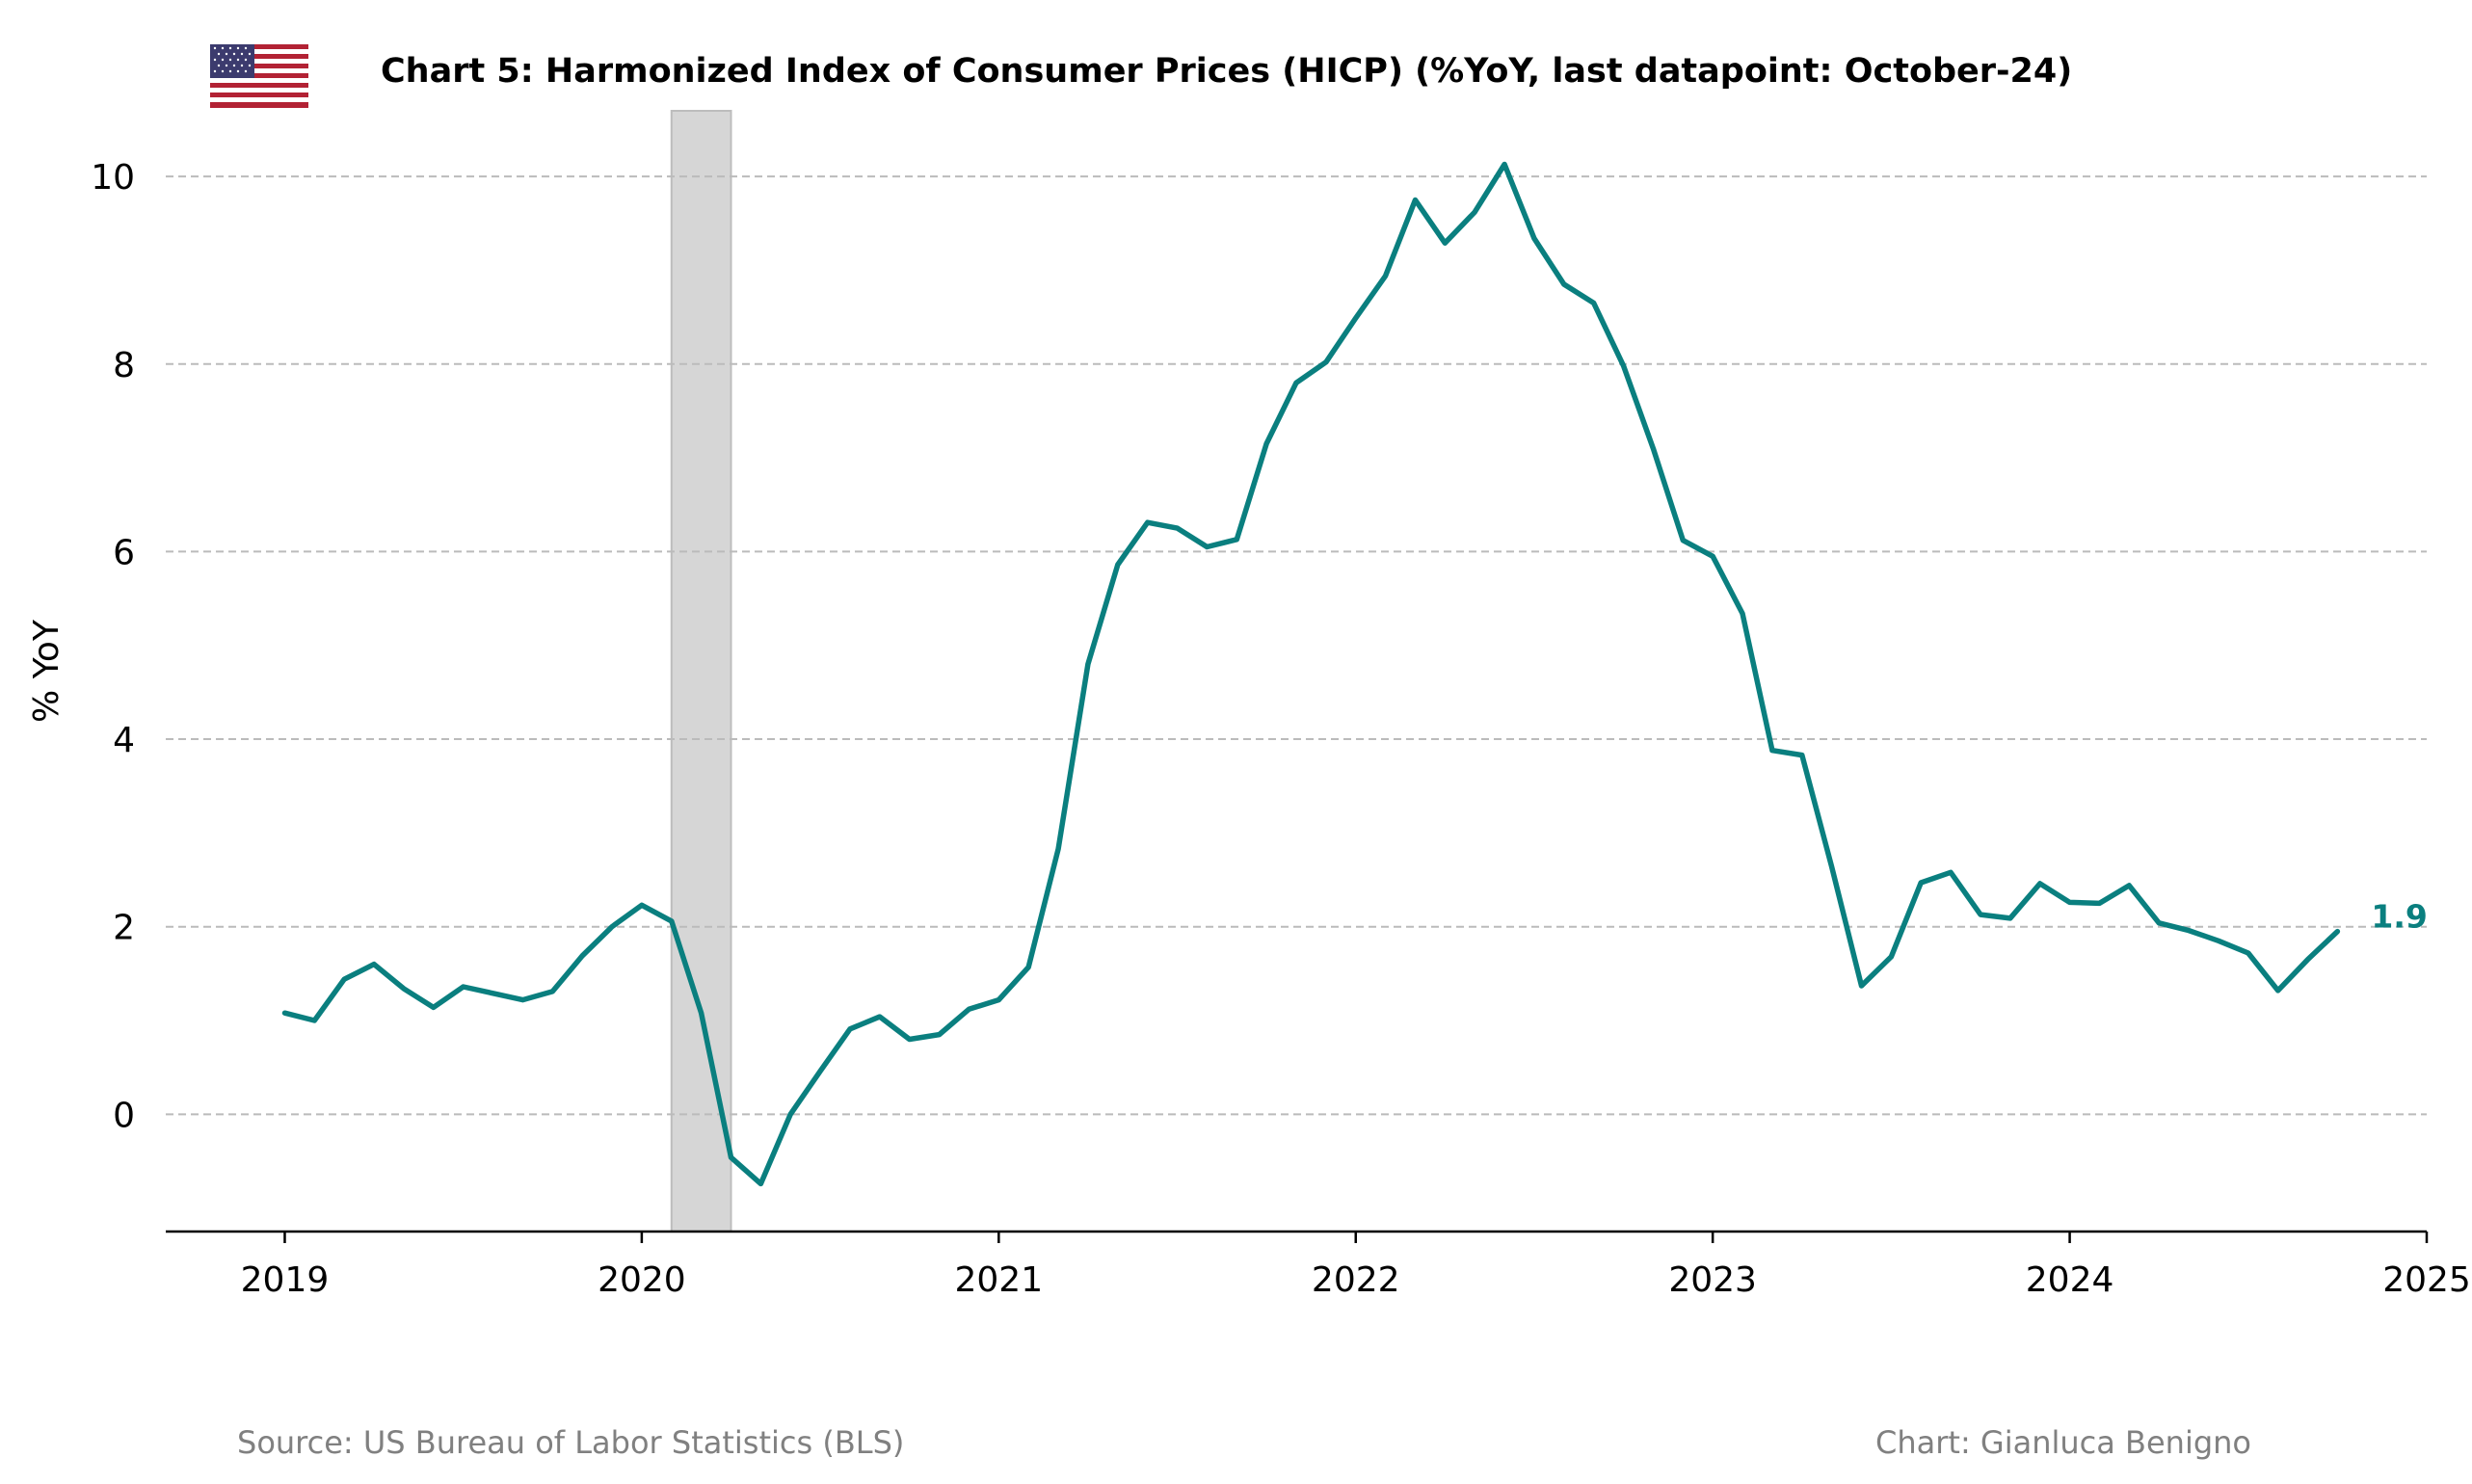  I want to click on y-tick-label: 4, so click(124, 740).